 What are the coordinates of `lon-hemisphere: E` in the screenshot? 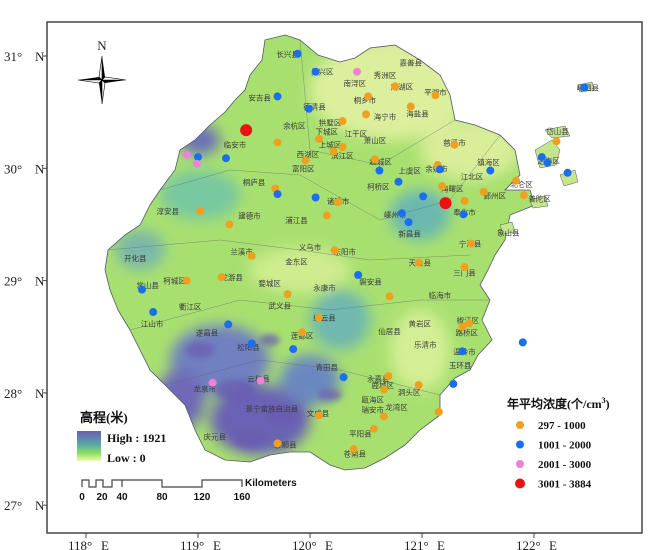 It's located at (105, 544).